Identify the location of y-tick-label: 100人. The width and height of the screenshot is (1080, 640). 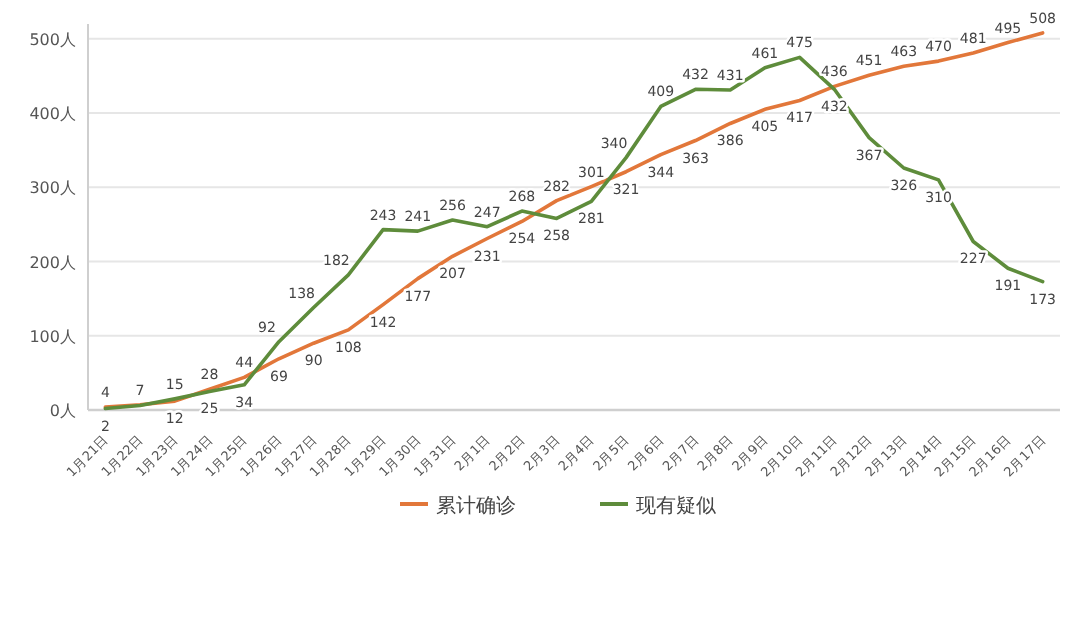
(52, 336).